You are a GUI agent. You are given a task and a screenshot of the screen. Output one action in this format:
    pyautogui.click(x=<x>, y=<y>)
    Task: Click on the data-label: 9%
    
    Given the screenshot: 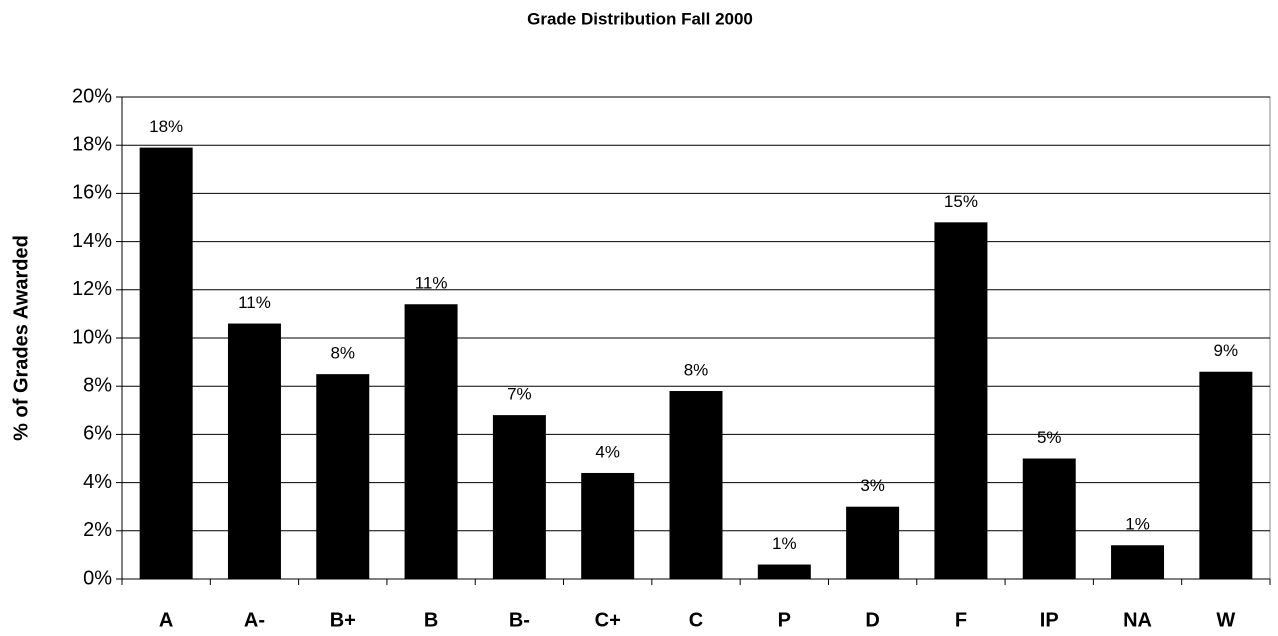 What is the action you would take?
    pyautogui.click(x=1226, y=350)
    